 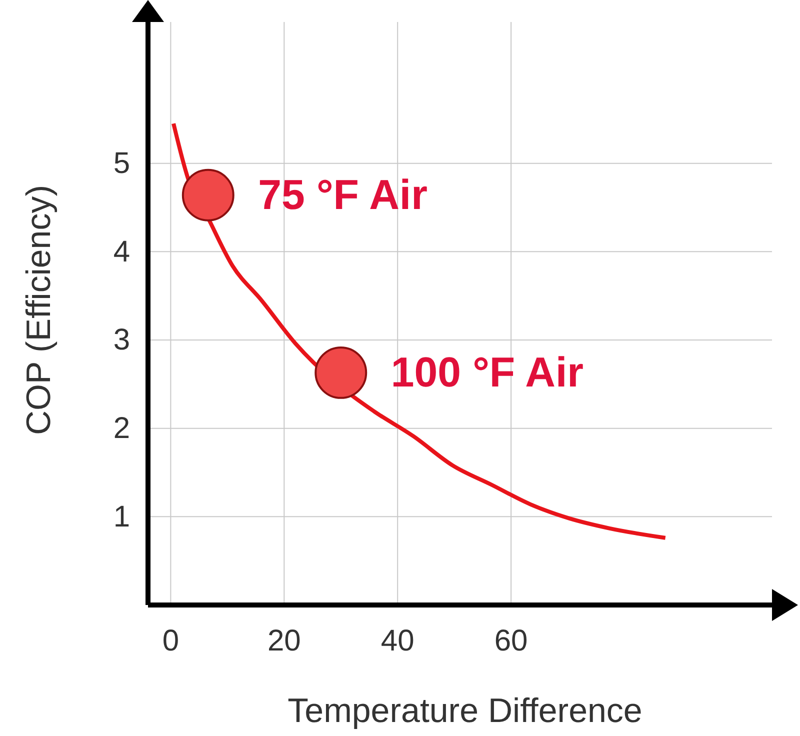 What do you see at coordinates (343, 194) in the screenshot?
I see `annotation: 75 °F Air` at bounding box center [343, 194].